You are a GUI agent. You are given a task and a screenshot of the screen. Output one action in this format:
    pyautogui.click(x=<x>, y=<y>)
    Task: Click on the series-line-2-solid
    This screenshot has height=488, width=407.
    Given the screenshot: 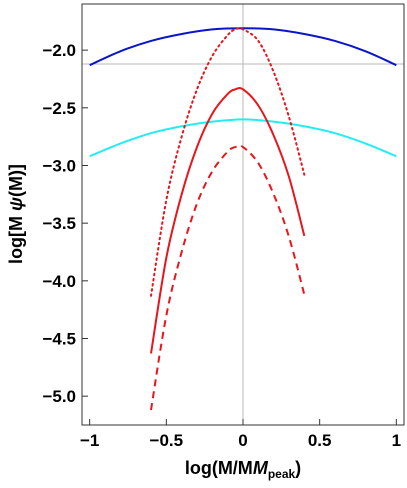 What is the action you would take?
    pyautogui.click(x=243, y=138)
    